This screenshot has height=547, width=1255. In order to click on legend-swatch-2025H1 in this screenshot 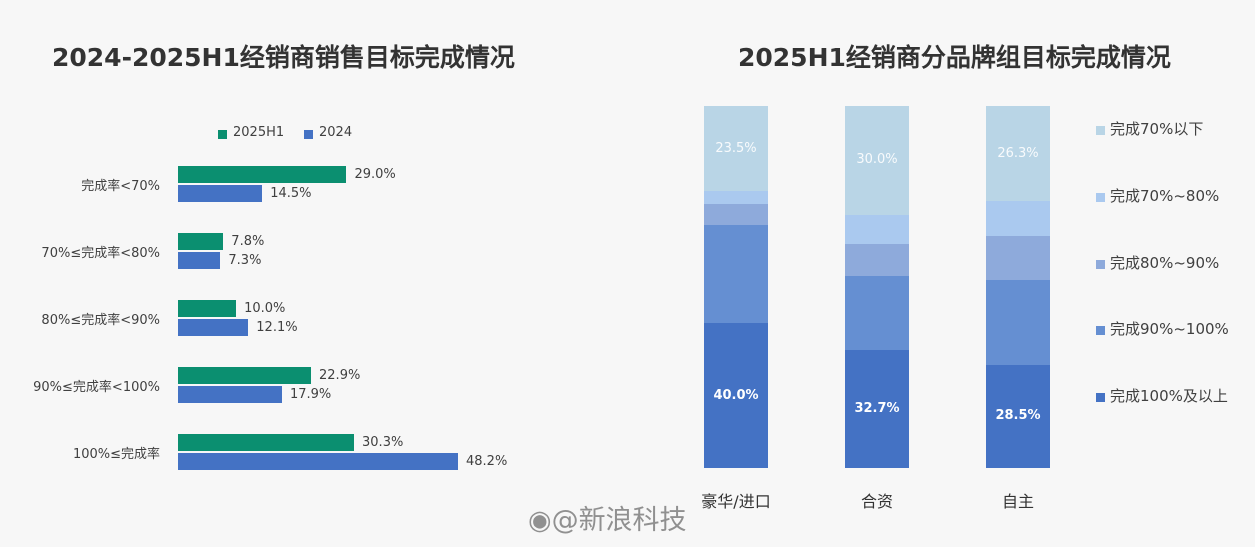, I will do `click(222, 134)`.